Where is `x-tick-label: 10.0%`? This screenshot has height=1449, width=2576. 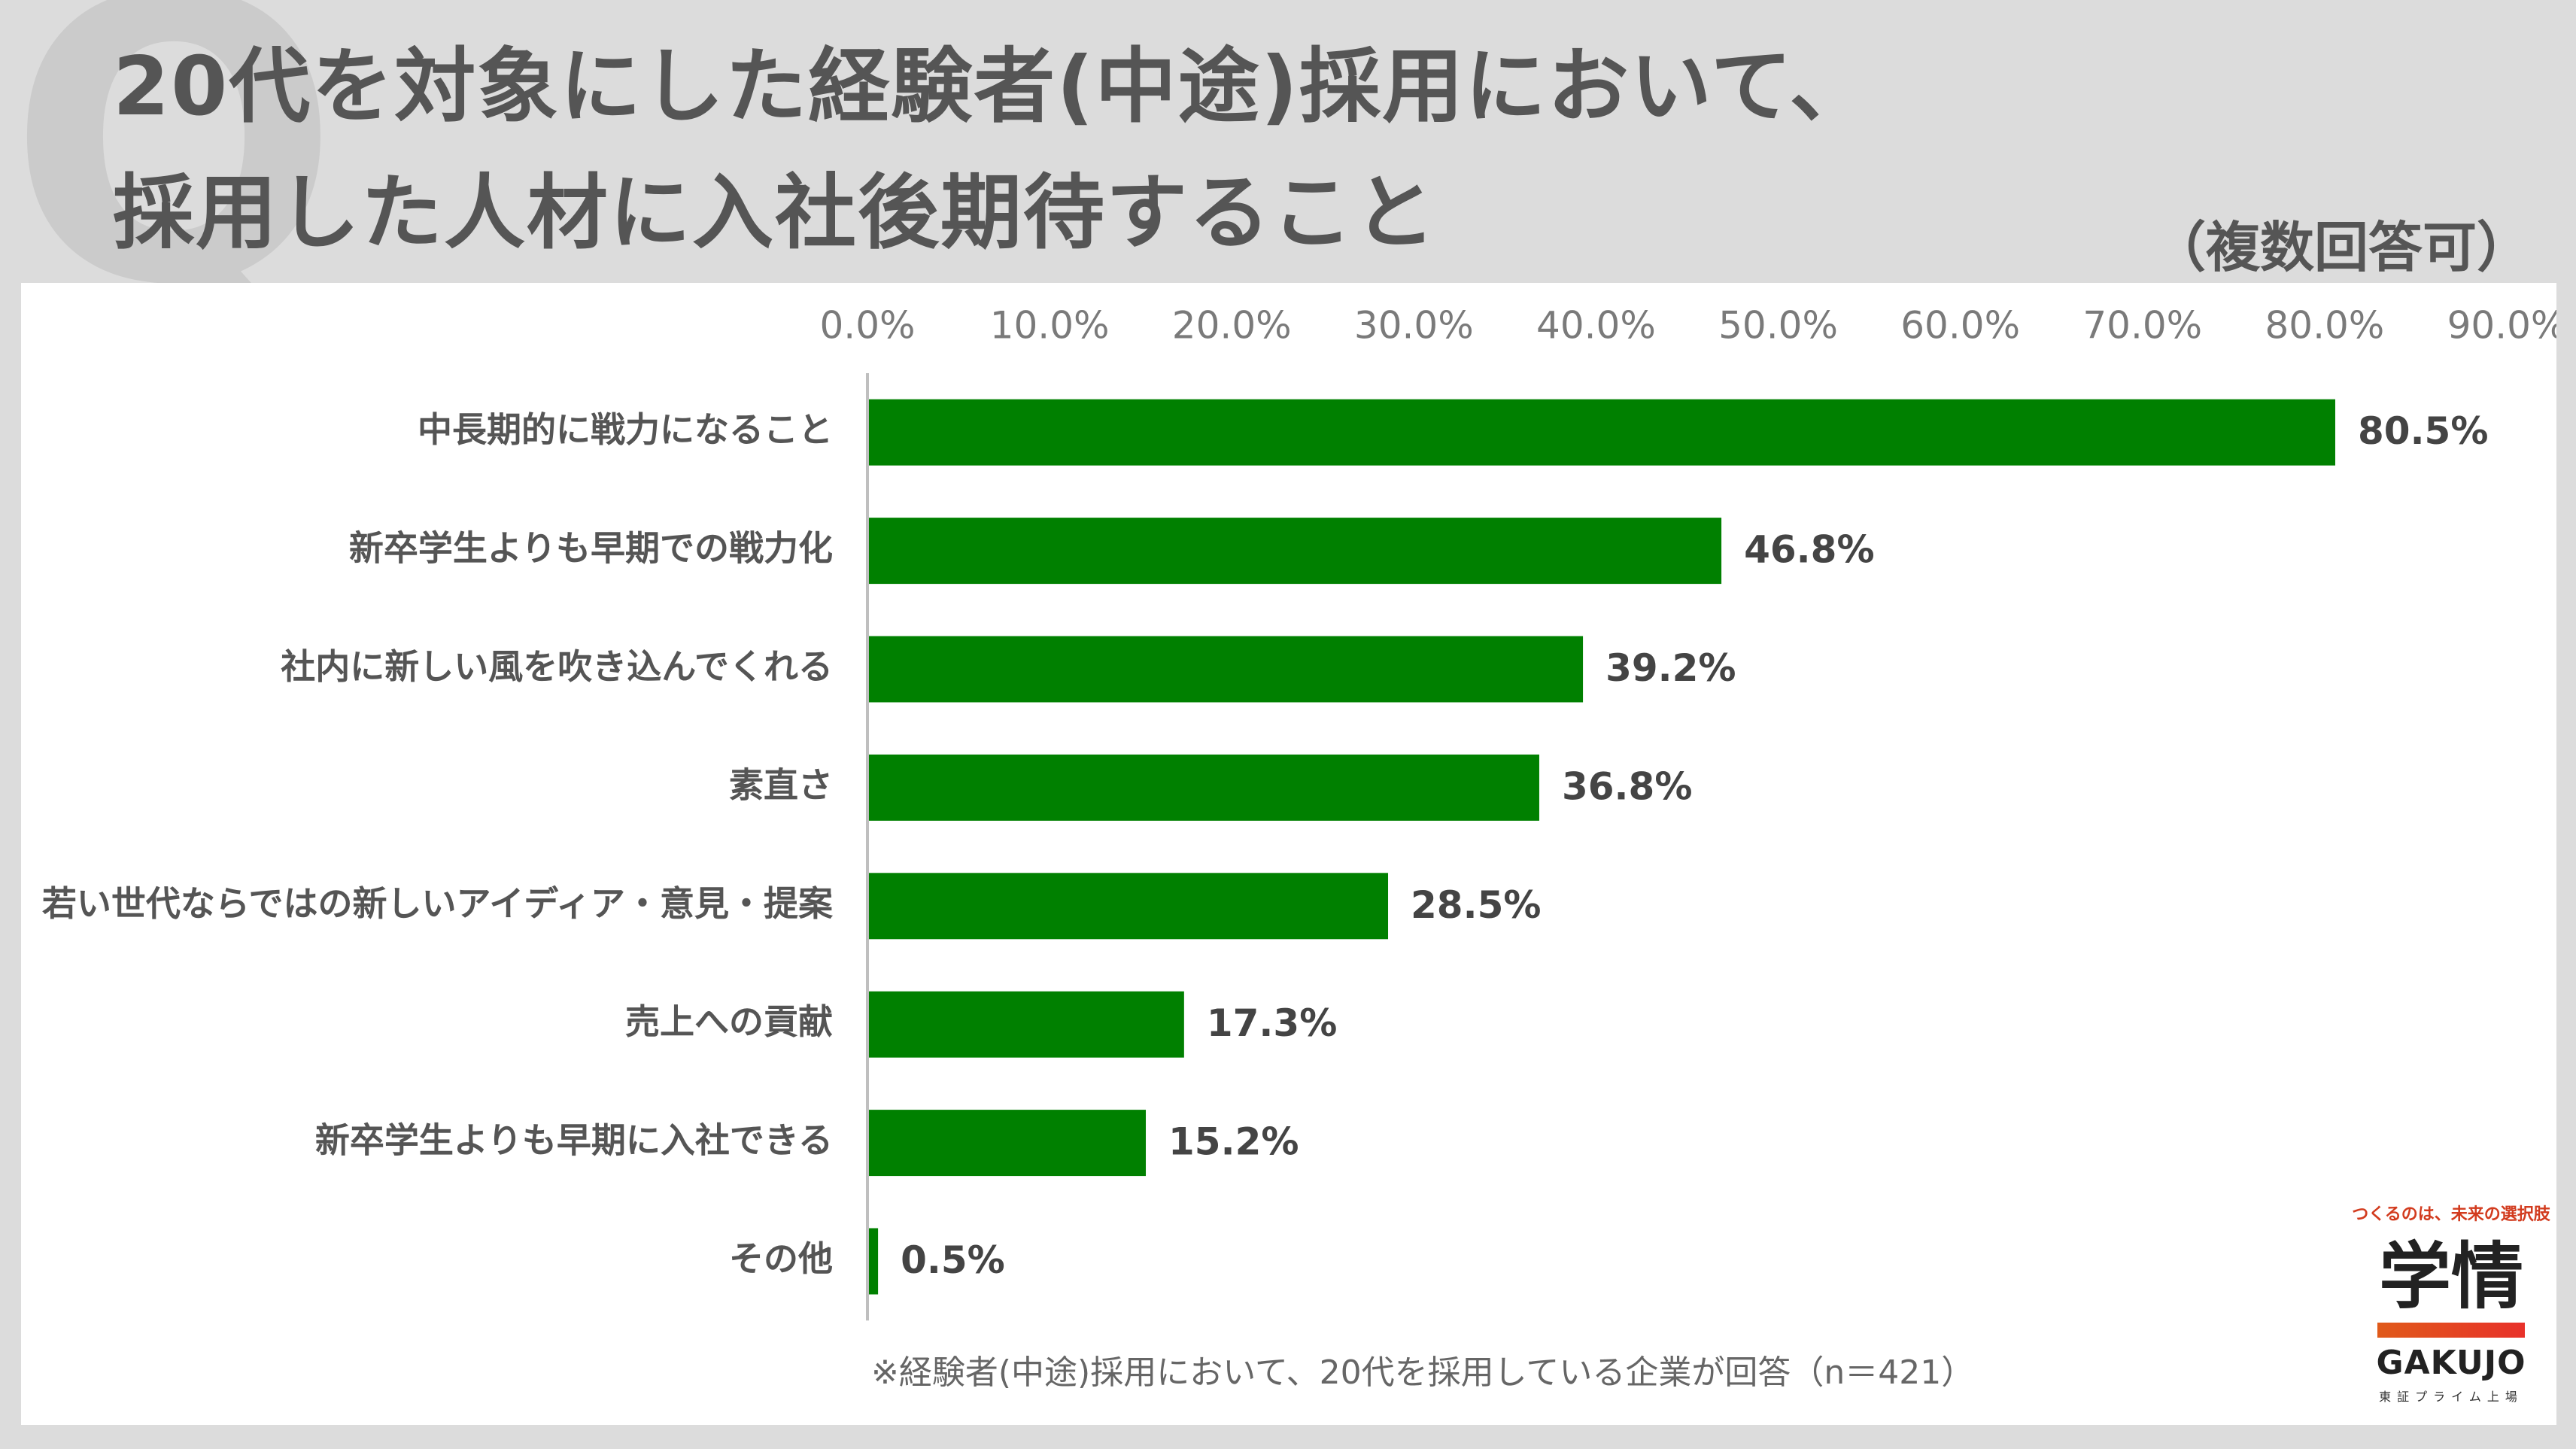 x-tick-label: 10.0% is located at coordinates (1050, 326).